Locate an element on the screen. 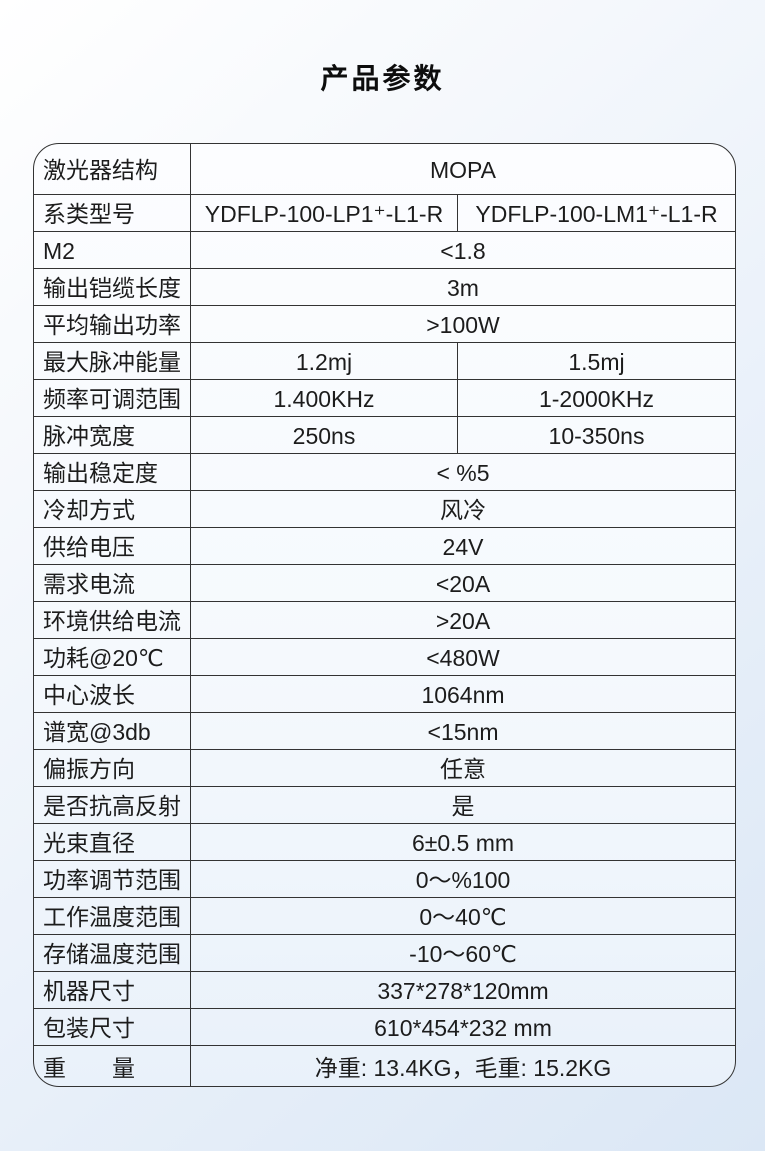 This screenshot has width=765, height=1151. spec-label: 重 量 is located at coordinates (112, 1066).